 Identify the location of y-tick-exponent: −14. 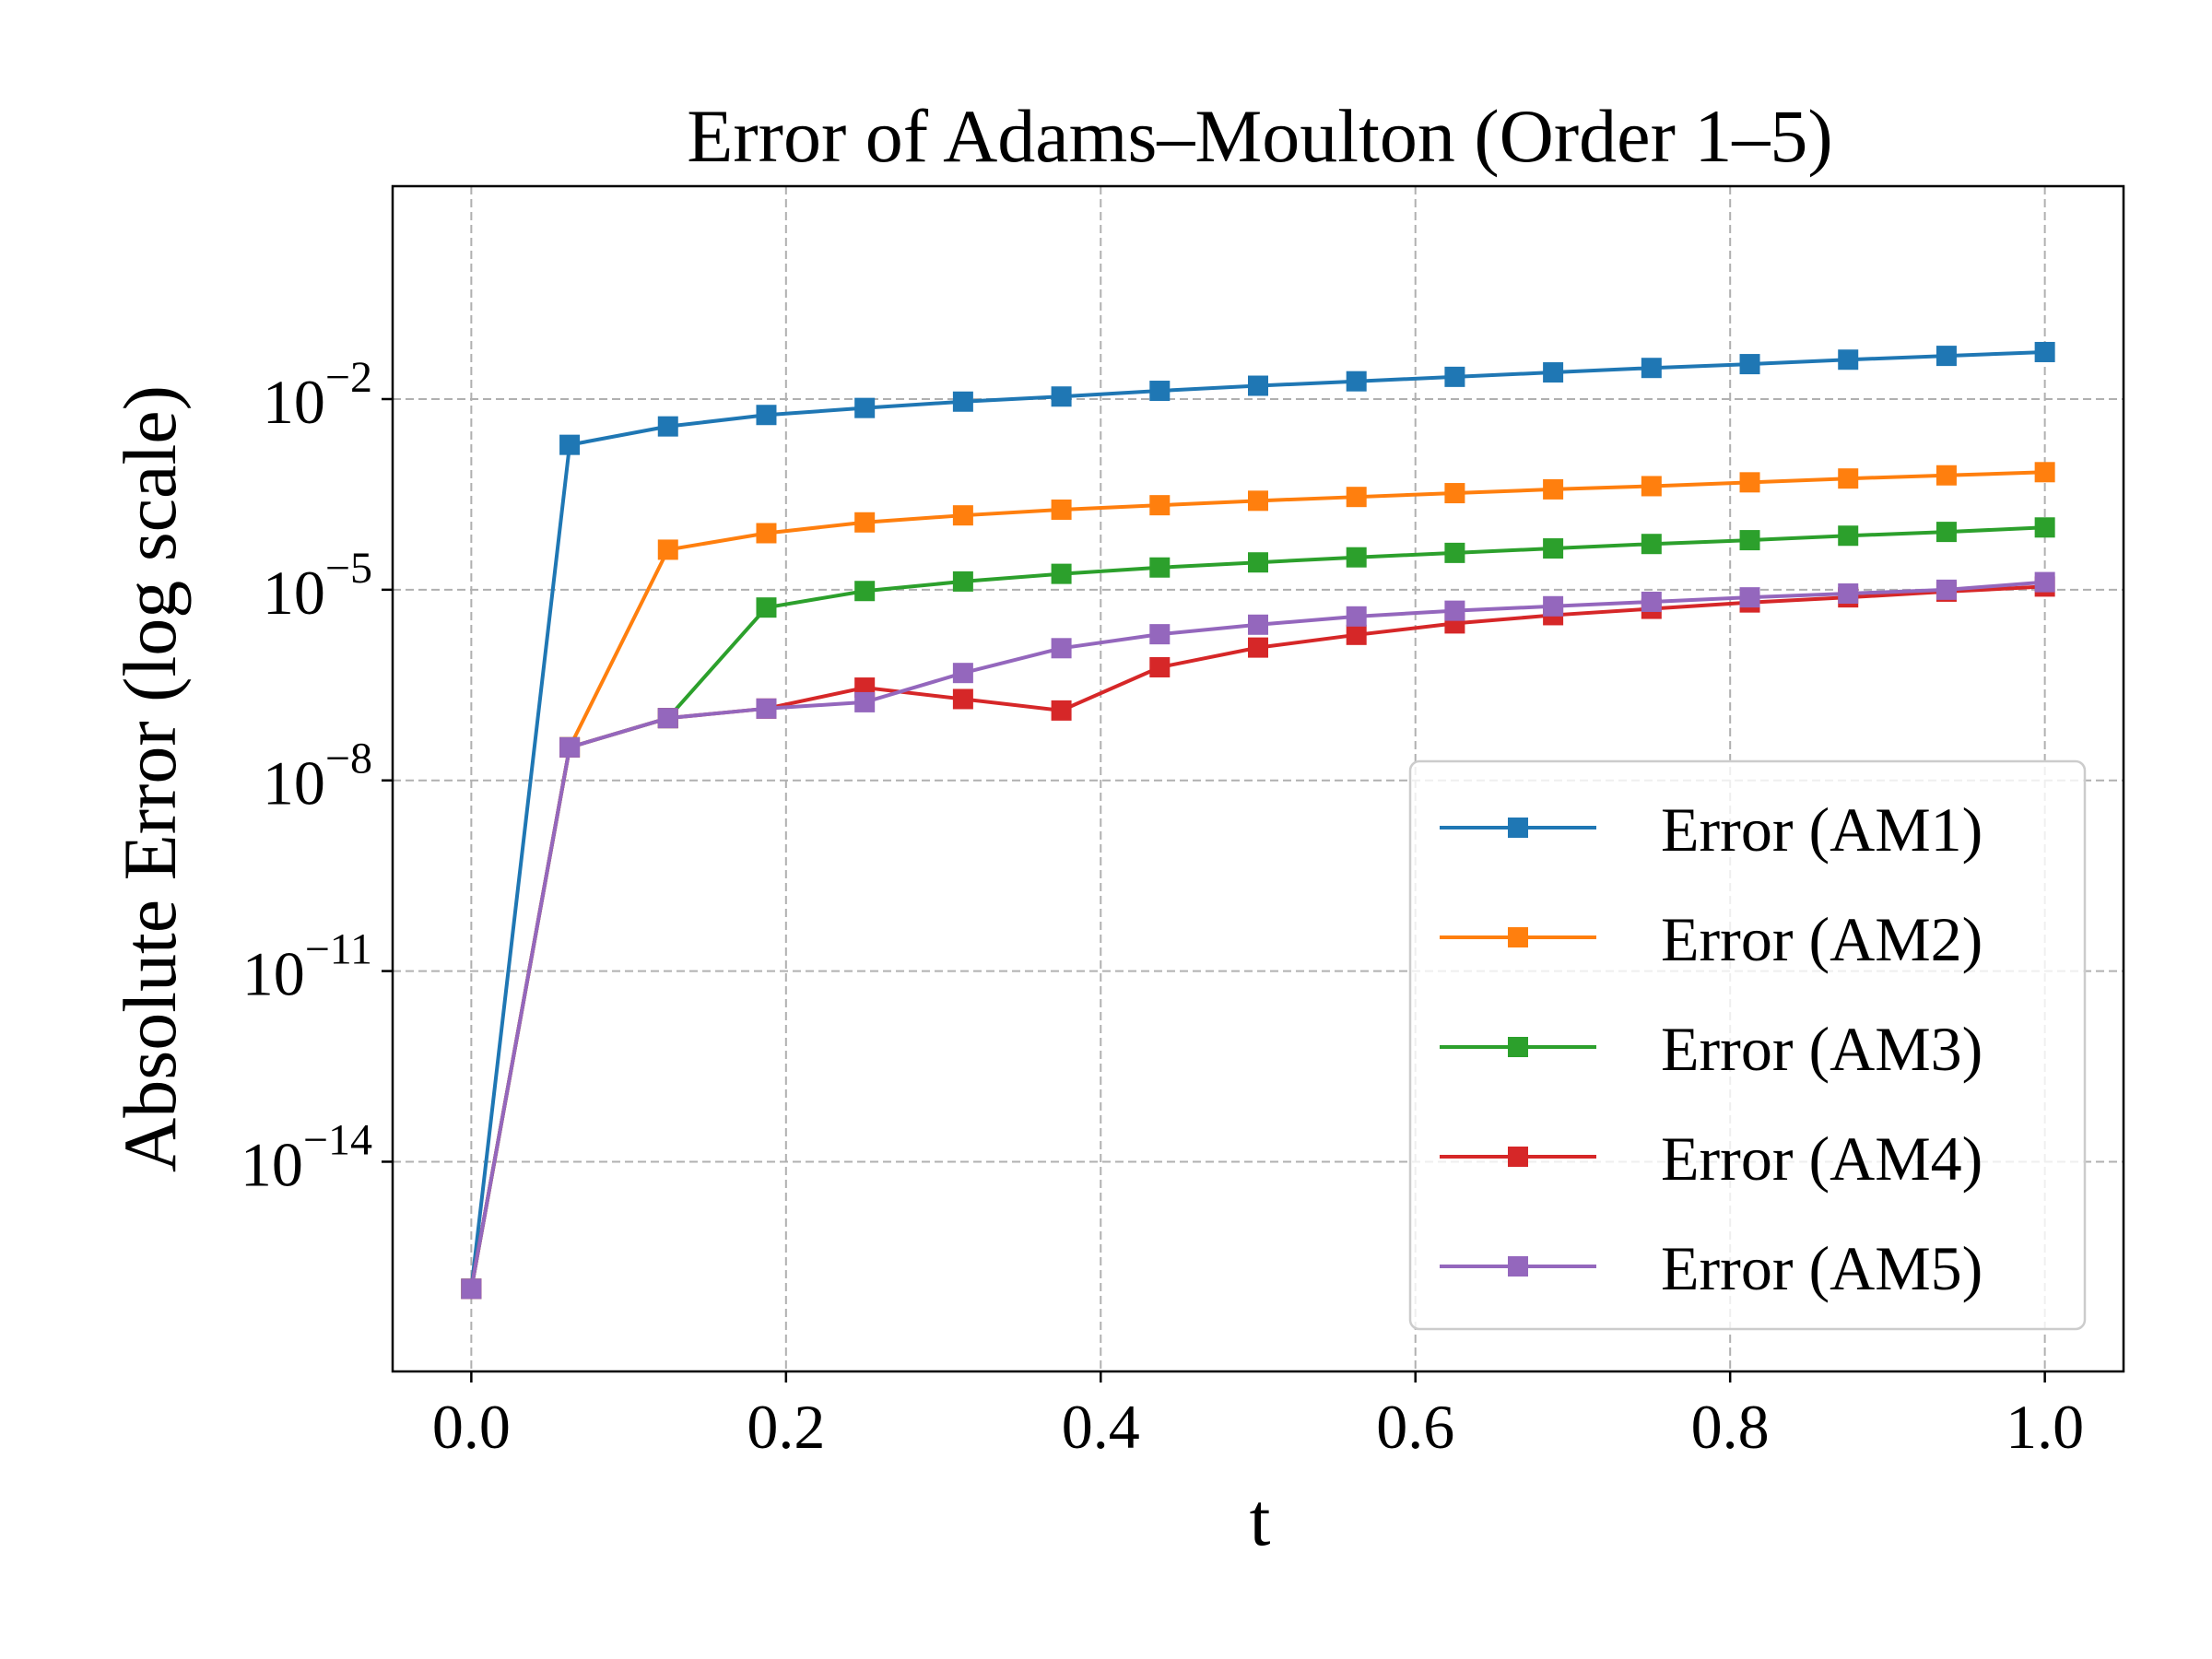
(337, 1139).